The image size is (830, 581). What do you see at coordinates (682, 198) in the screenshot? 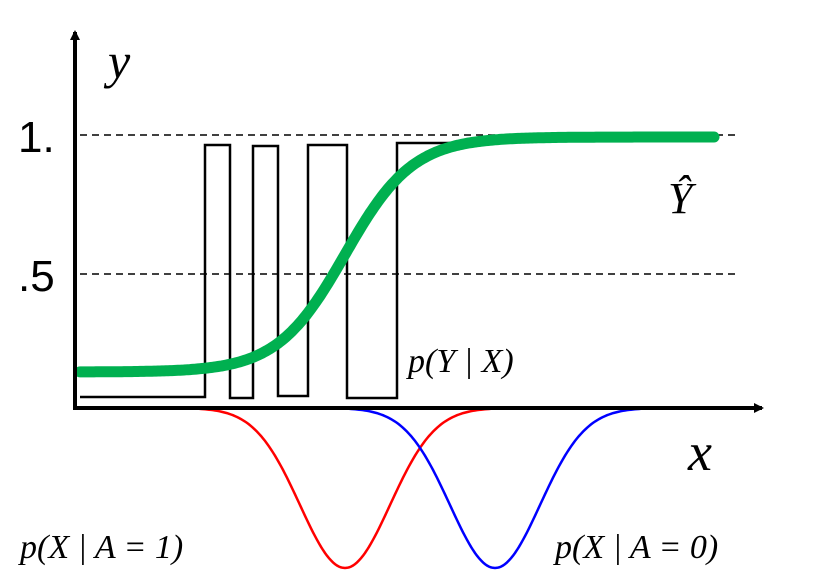
I see `prediction-label: Ŷ` at bounding box center [682, 198].